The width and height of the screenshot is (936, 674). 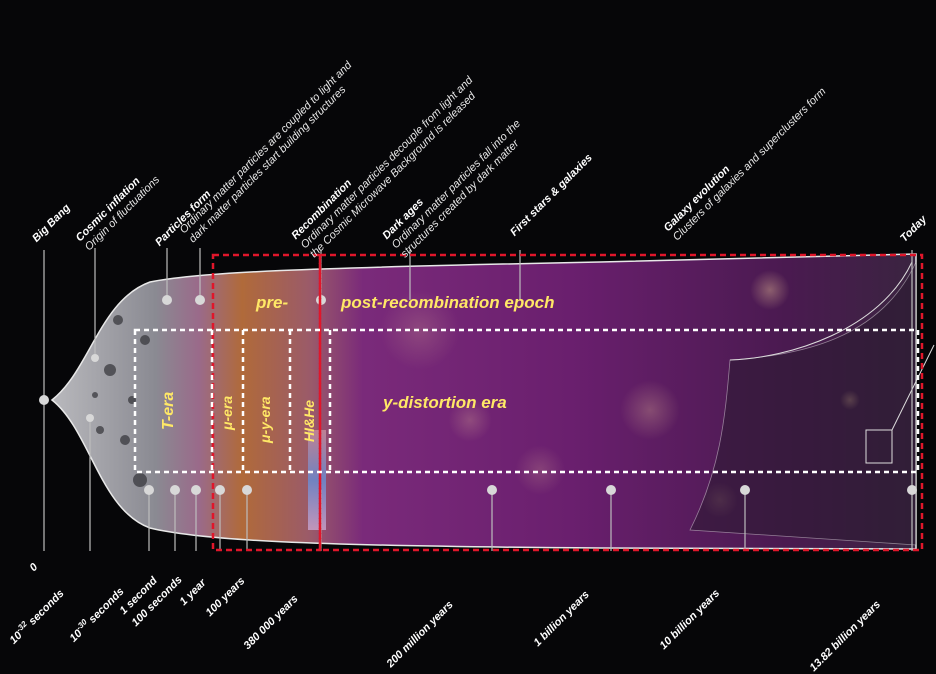 I want to click on zoom-box, so click(x=879, y=446).